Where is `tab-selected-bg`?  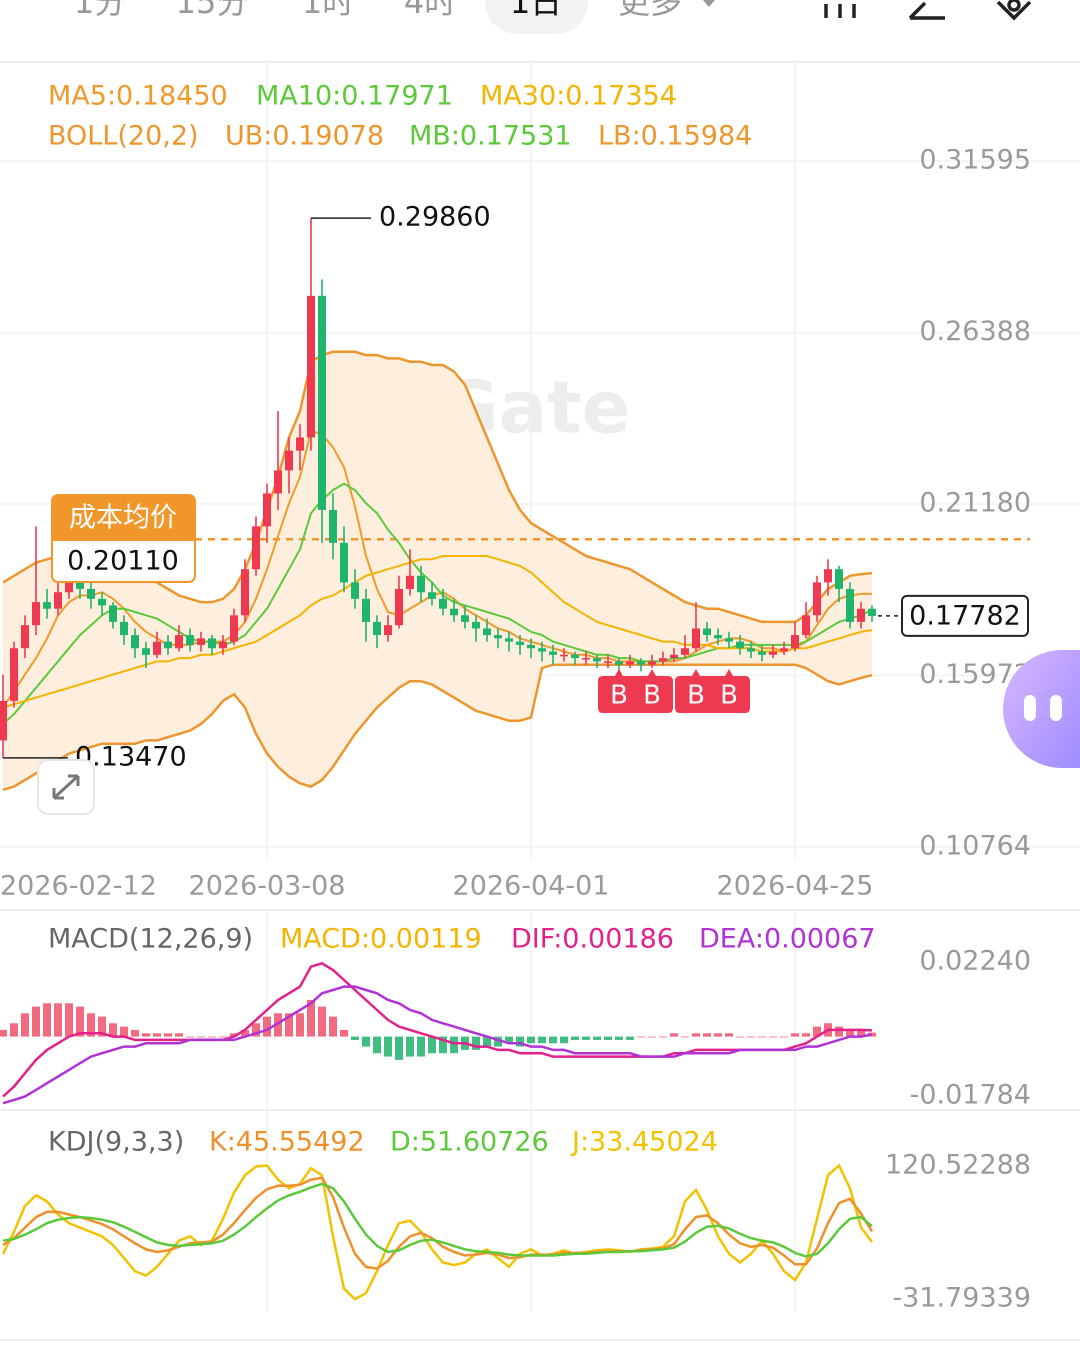
tab-selected-bg is located at coordinates (536, 17).